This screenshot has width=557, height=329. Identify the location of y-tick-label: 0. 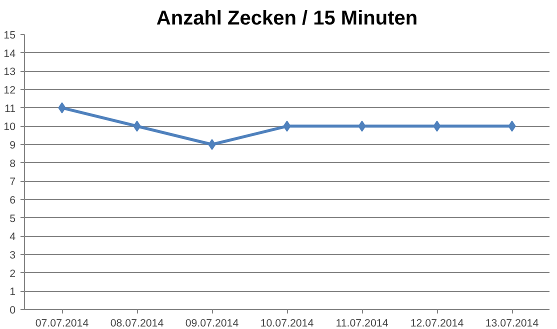
(13, 310).